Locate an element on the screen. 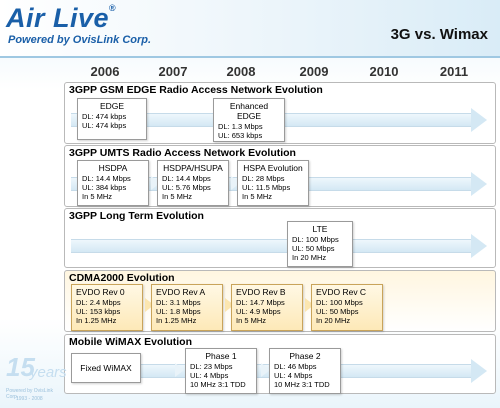  year-label: 2009 is located at coordinates (314, 71).